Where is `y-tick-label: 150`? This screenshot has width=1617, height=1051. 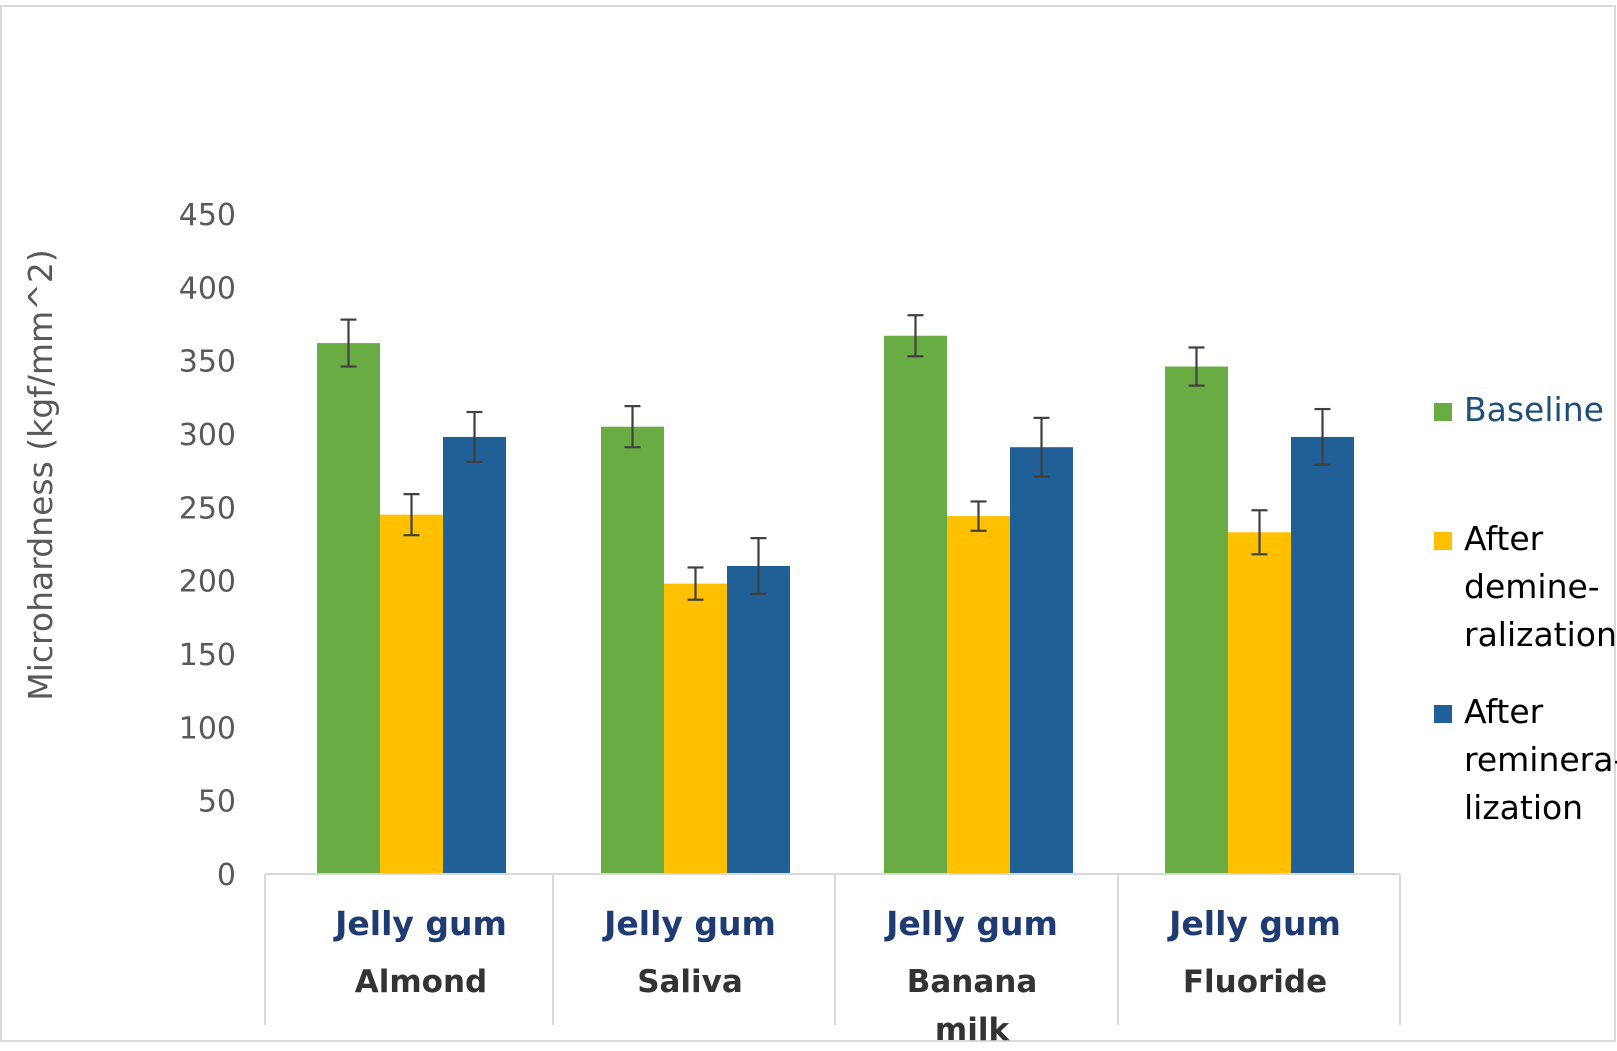 y-tick-label: 150 is located at coordinates (207, 655).